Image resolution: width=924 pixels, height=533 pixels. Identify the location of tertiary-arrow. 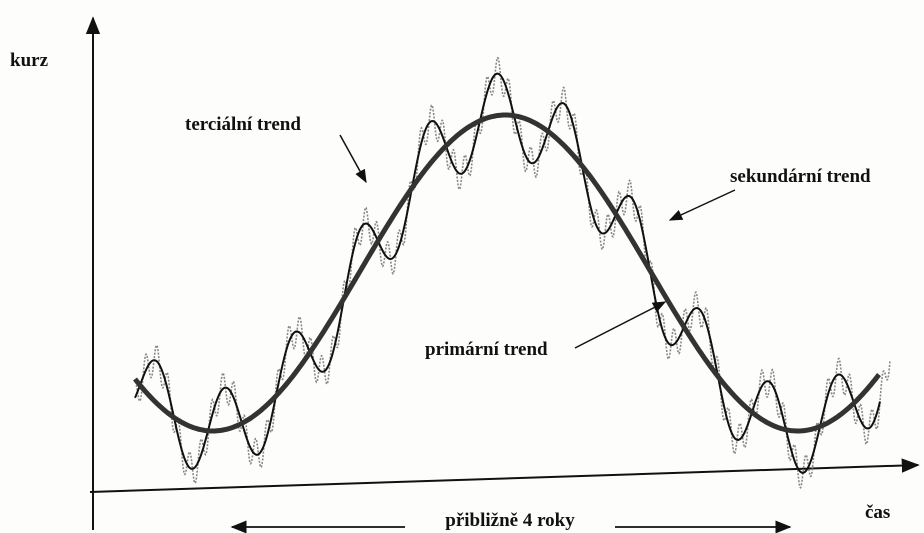
(353, 159).